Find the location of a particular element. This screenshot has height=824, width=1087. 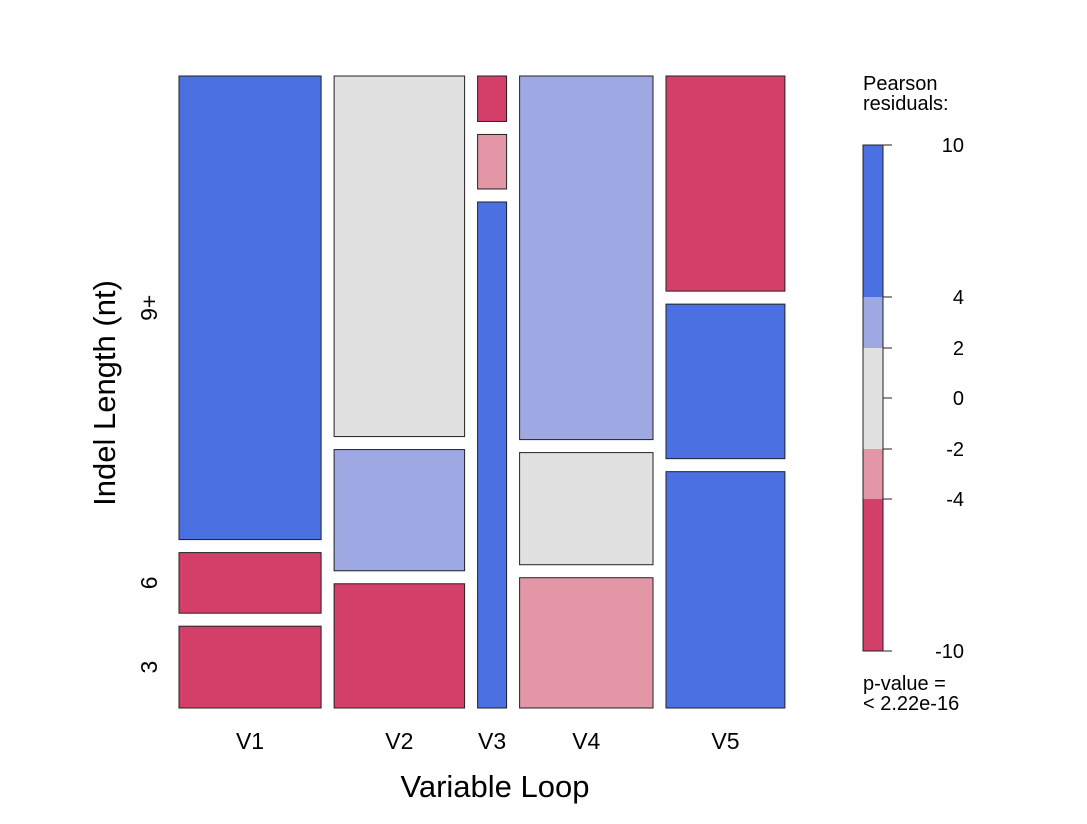

x-axis-label: Variable Loop is located at coordinates (494, 786).